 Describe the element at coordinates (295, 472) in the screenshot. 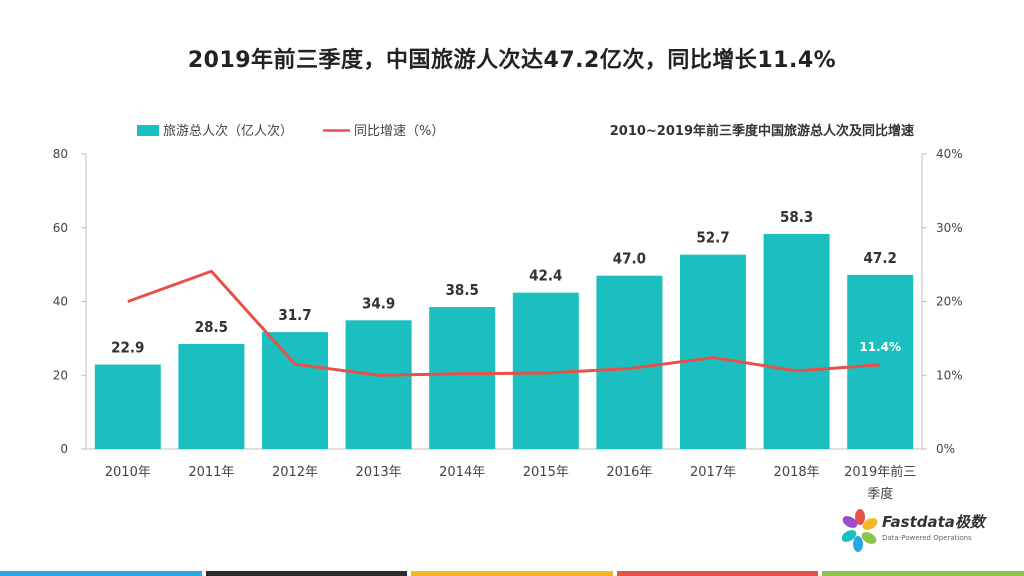

I see `x-tick-label: 2012年` at that location.